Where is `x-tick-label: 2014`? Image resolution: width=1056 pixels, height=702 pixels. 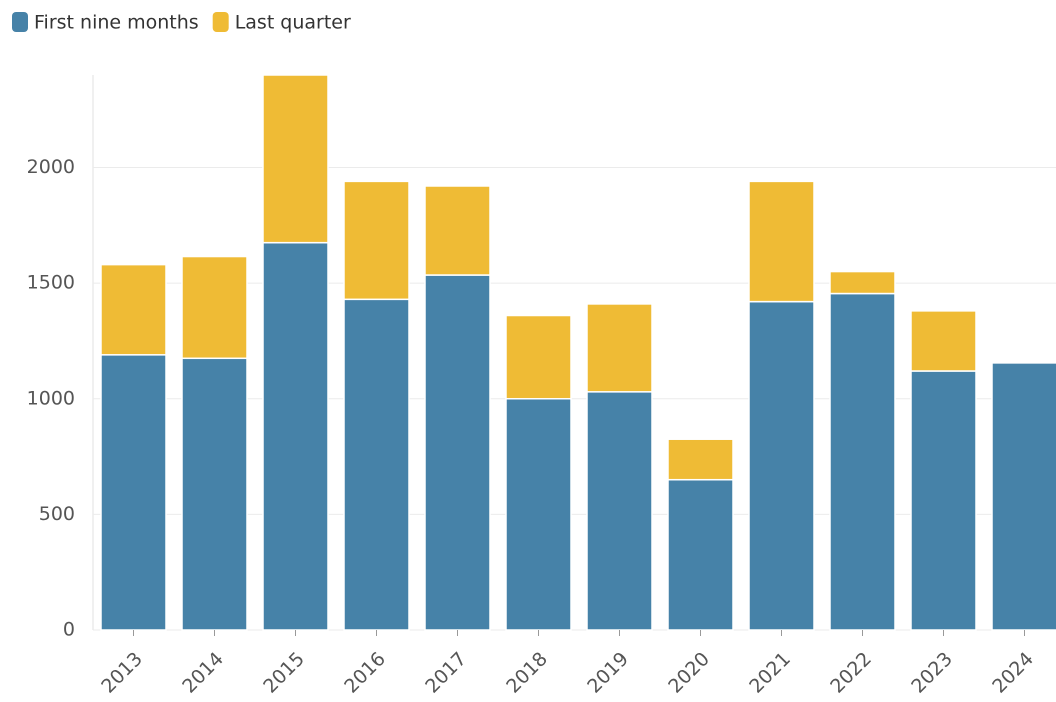
x-tick-label: 2014 is located at coordinates (203, 673).